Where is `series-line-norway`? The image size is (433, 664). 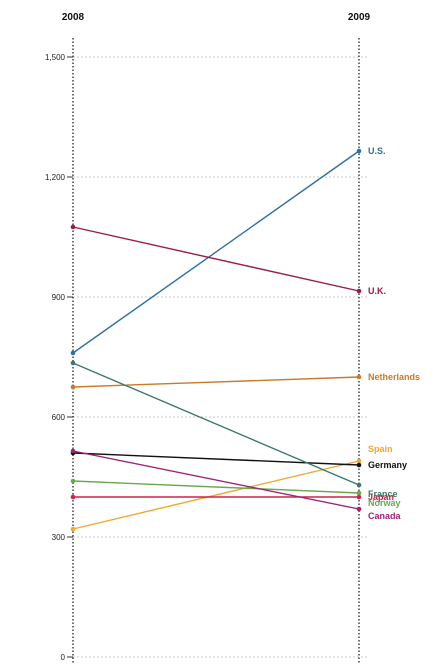
series-line-norway is located at coordinates (216, 487).